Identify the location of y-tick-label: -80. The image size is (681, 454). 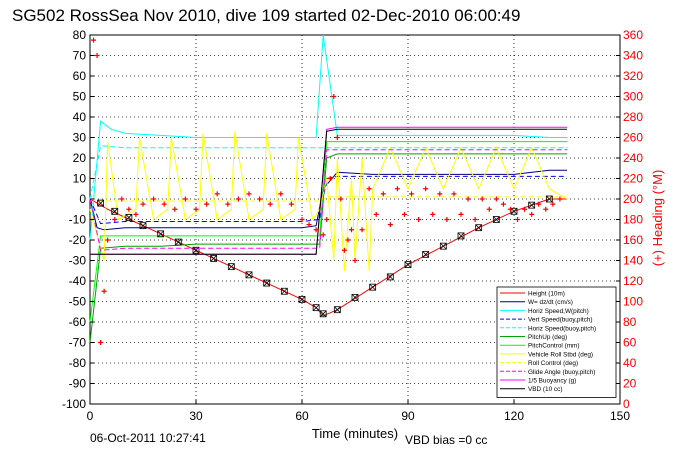
(78, 363).